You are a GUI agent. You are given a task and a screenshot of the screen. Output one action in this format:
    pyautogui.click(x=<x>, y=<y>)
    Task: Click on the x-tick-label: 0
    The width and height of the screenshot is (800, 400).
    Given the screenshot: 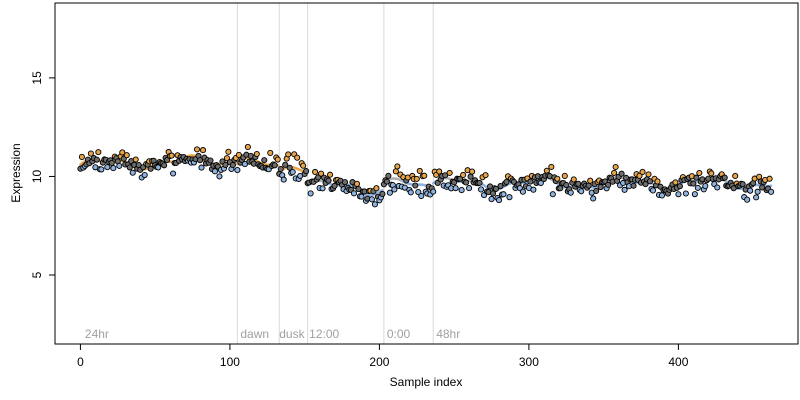 What is the action you would take?
    pyautogui.click(x=80, y=362)
    